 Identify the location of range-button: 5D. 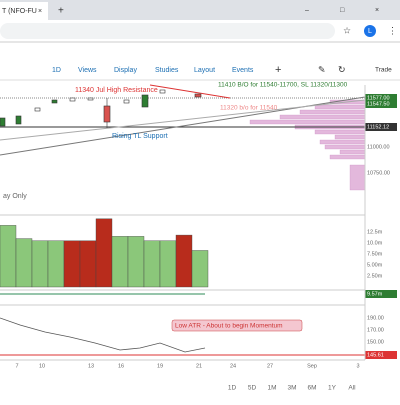
(252, 388).